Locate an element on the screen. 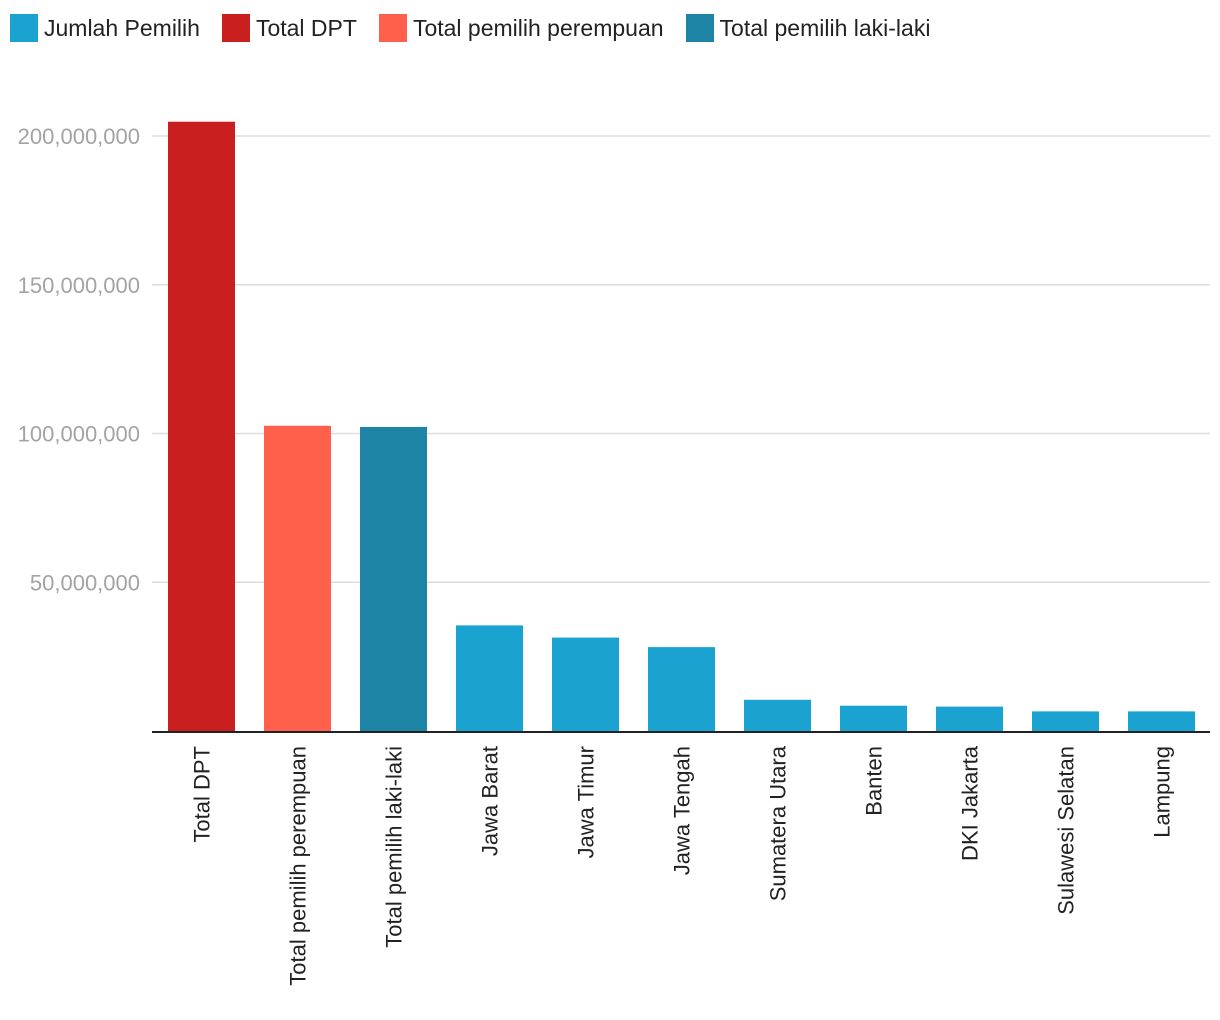  legend-item-total-pemilih-perempuan: Total pemilih perempuan is located at coordinates (521, 28).